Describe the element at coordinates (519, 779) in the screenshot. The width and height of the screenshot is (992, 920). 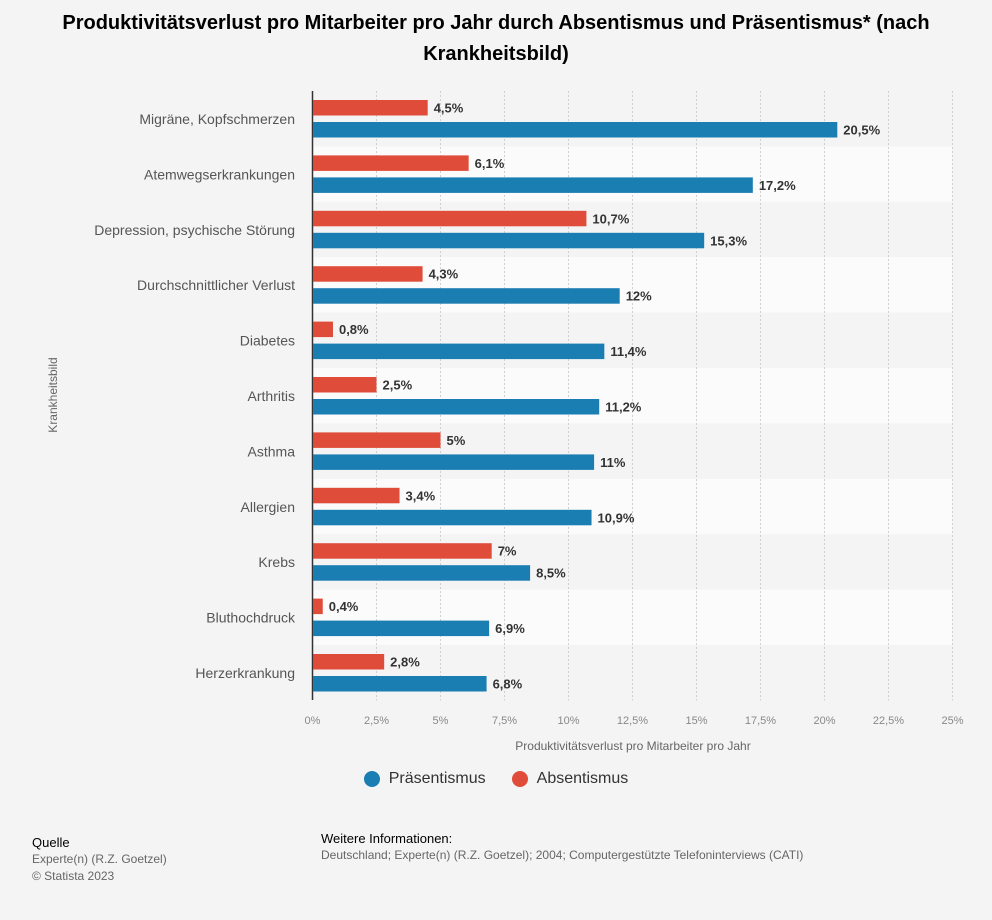
I see `legend-dot-absentismus` at that location.